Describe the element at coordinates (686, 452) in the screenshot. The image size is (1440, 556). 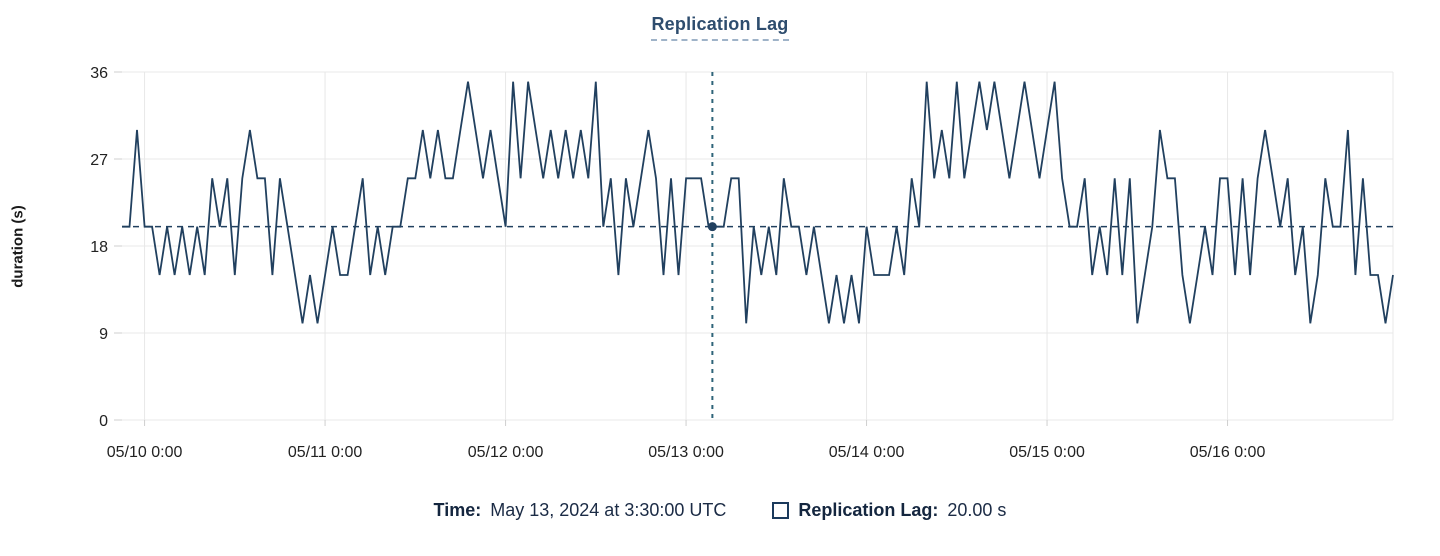
I see `x-tick-label: 05/13 0:00` at that location.